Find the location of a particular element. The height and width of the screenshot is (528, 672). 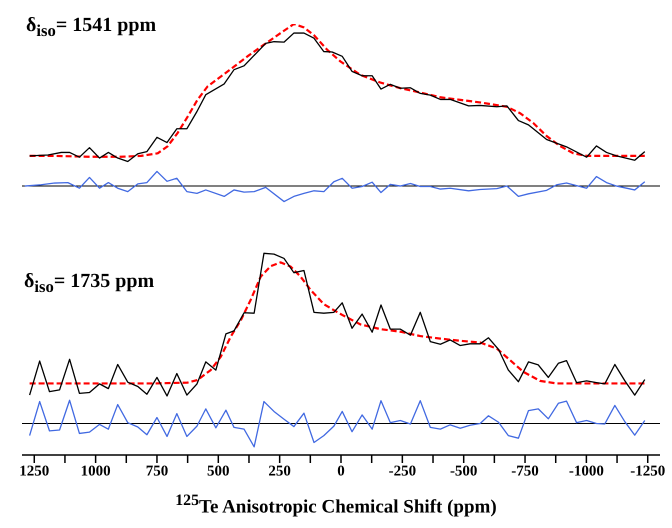

x-tick-label: -500 is located at coordinates (464, 472).